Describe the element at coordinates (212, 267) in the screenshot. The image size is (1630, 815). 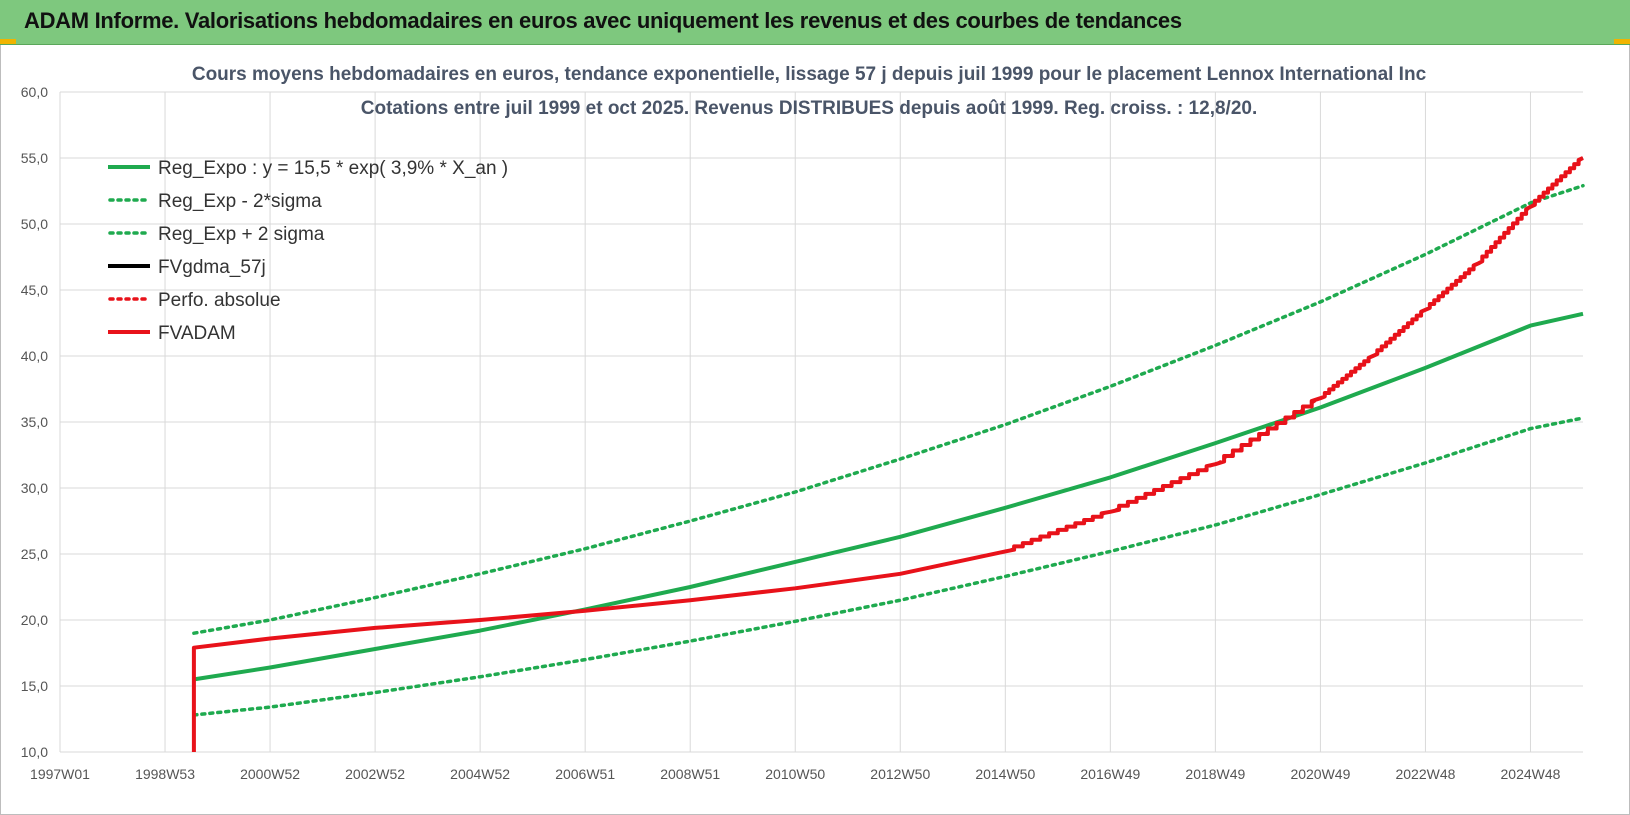
I see `legend-label: FVgdma_57j` at that location.